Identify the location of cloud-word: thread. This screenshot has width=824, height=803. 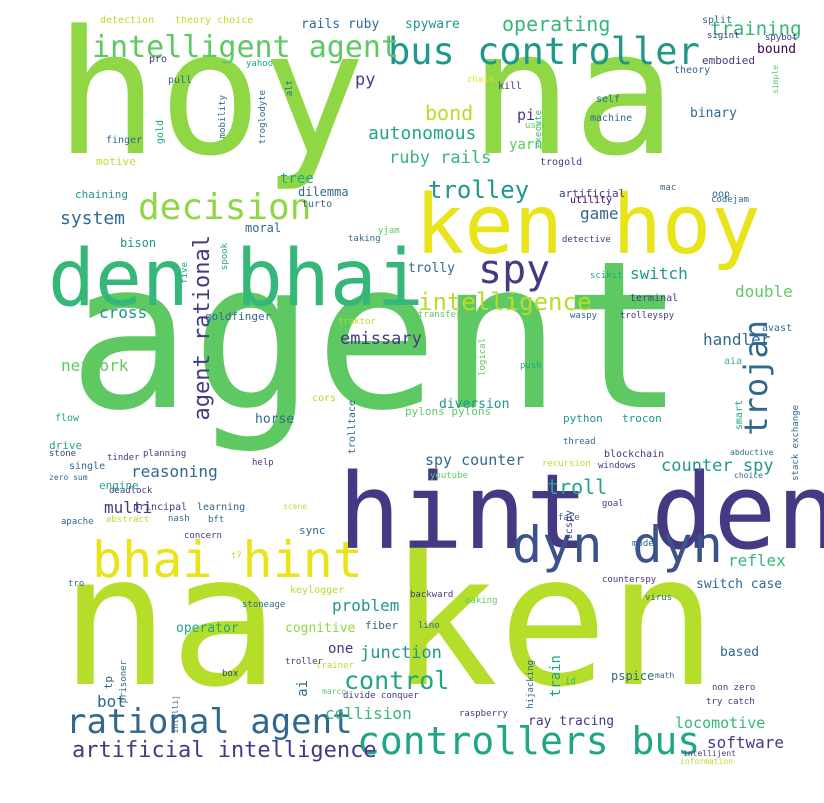
(579, 442).